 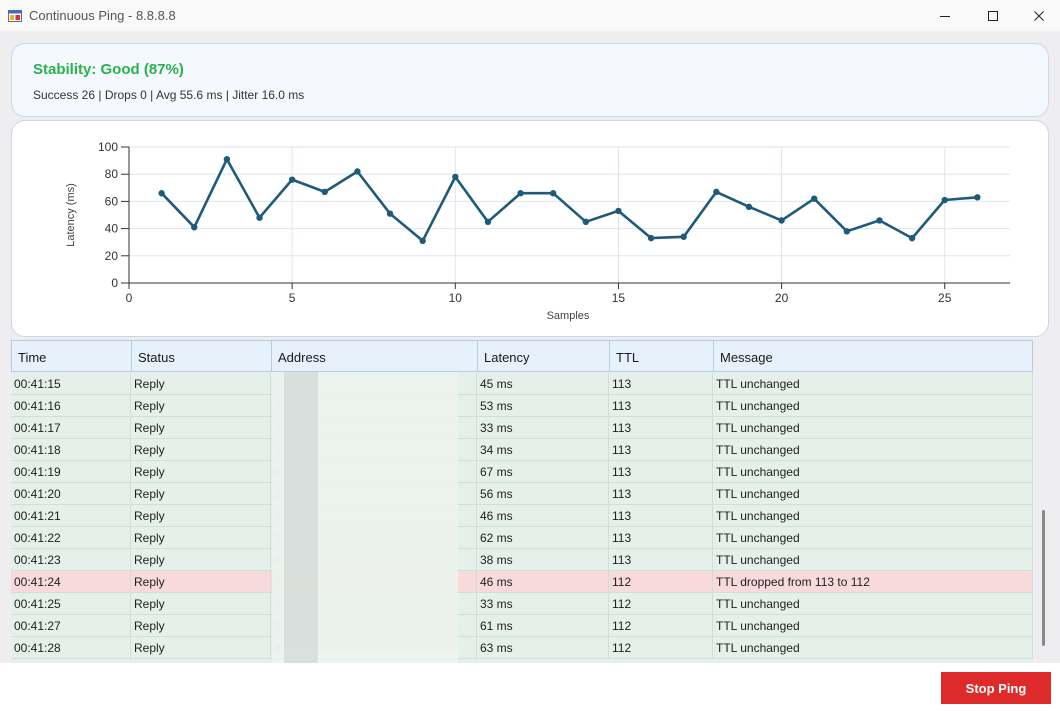 I want to click on cell-latency: 38 ms, so click(x=543, y=560).